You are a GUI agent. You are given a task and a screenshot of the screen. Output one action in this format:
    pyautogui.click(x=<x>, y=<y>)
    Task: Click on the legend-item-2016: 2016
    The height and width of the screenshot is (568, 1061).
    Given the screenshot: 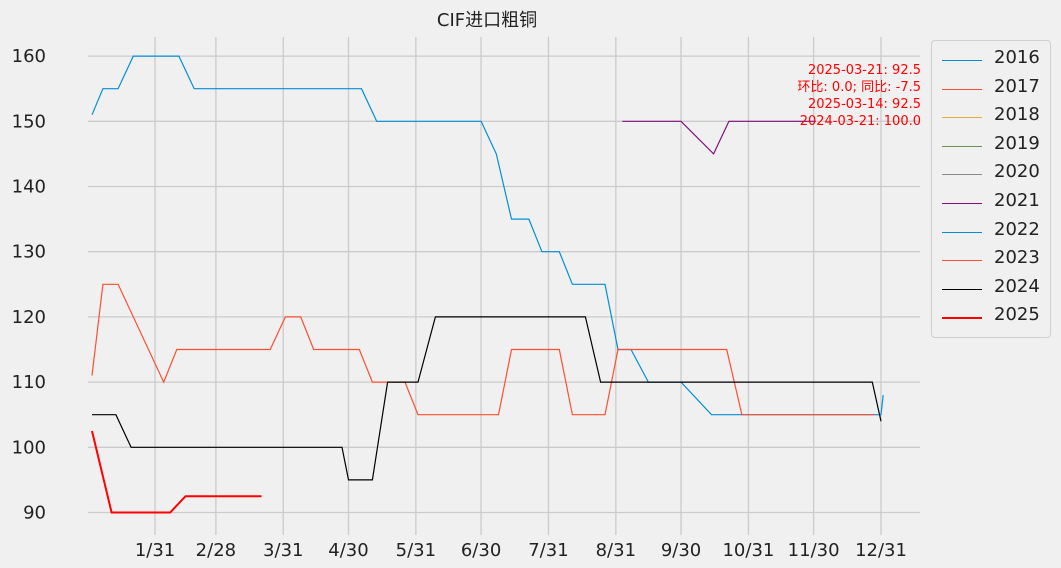 What is the action you would take?
    pyautogui.click(x=991, y=61)
    